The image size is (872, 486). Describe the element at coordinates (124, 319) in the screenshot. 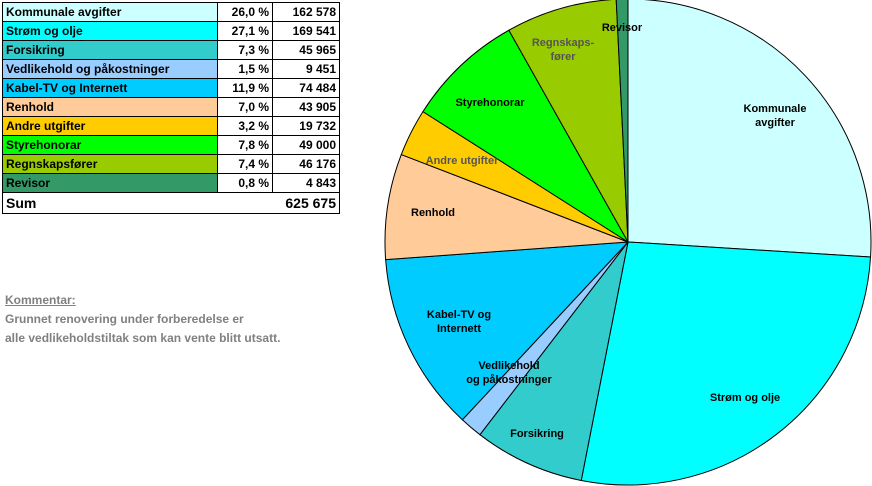

I see `comment-line-1: Grunnet renovering under forberedelse er` at that location.